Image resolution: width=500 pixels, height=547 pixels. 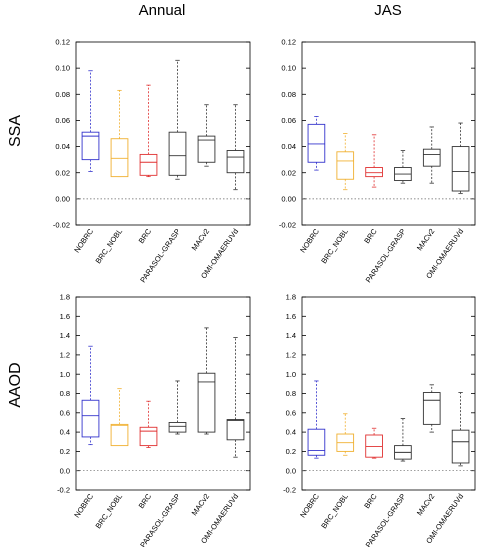 I want to click on y-tick-label: -0.02, so click(x=287, y=225).